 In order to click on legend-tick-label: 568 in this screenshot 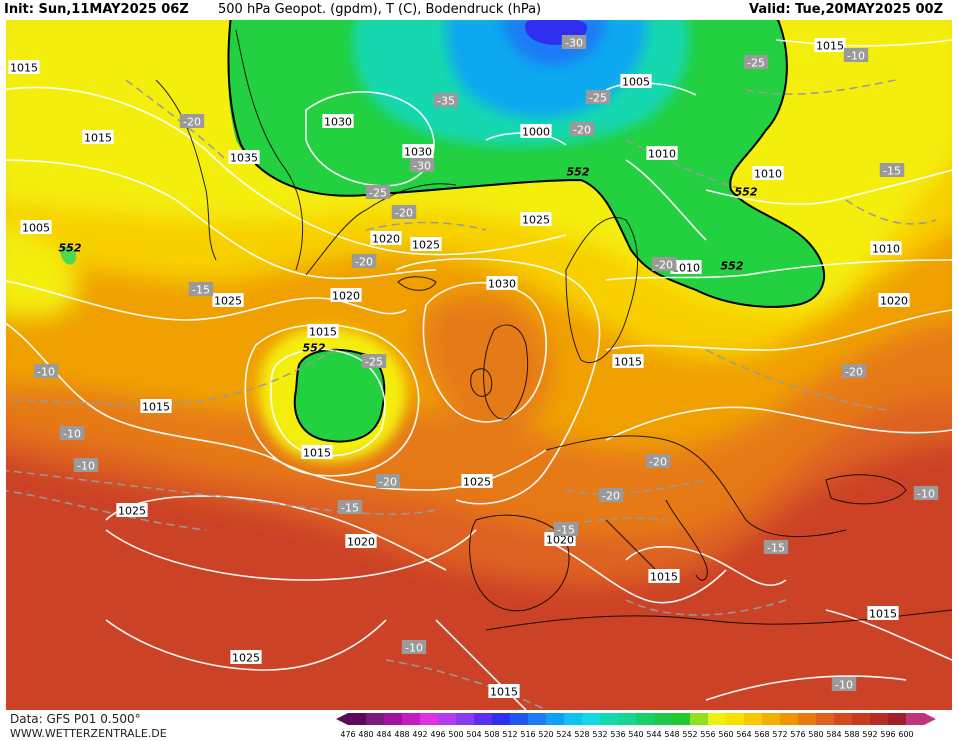, I will do `click(761, 734)`.